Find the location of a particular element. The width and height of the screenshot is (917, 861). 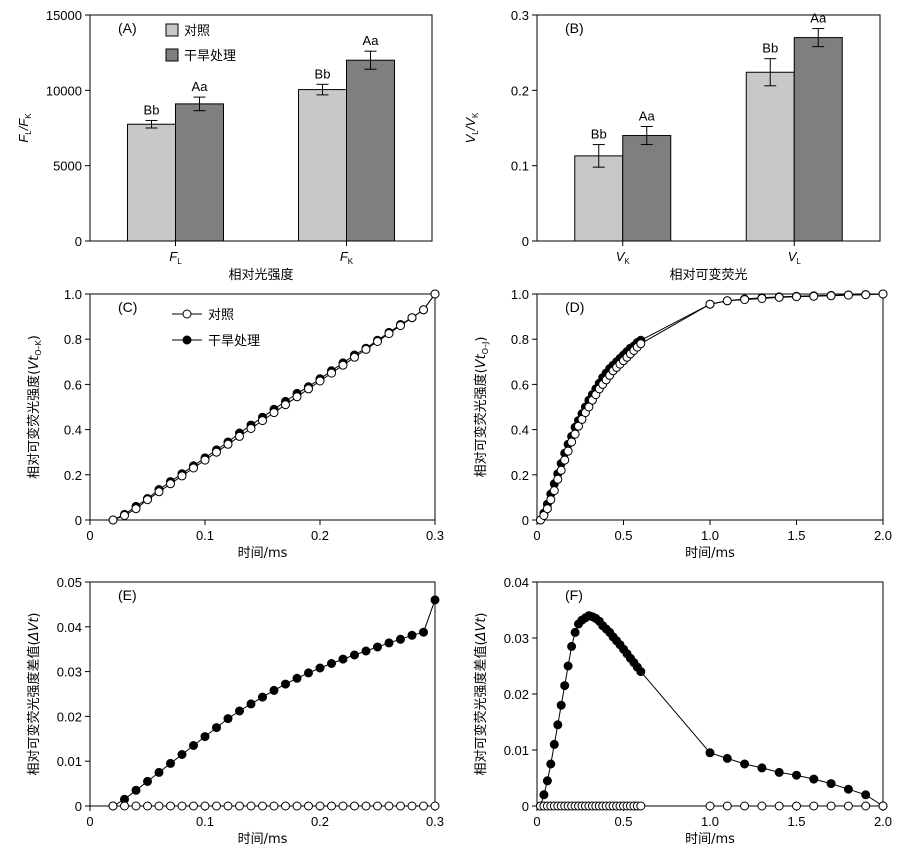

y-axis-label: VL/VK is located at coordinates (471, 127).